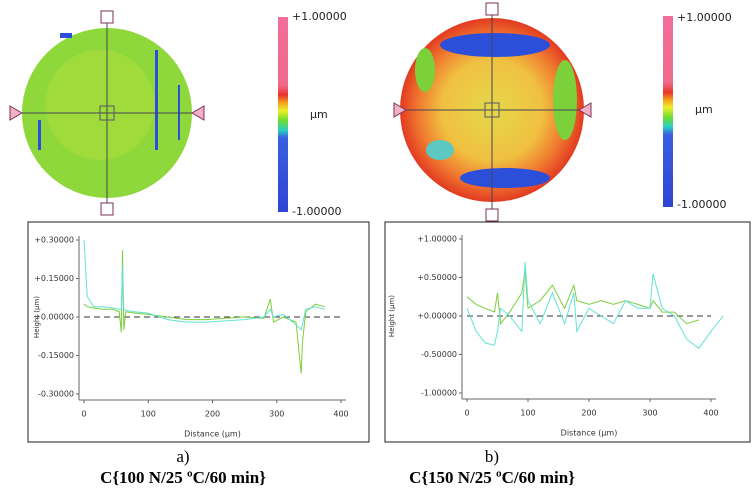 The height and width of the screenshot is (492, 756). Describe the element at coordinates (54, 278) in the screenshot. I see `y-tick-label: +0.15000` at that location.